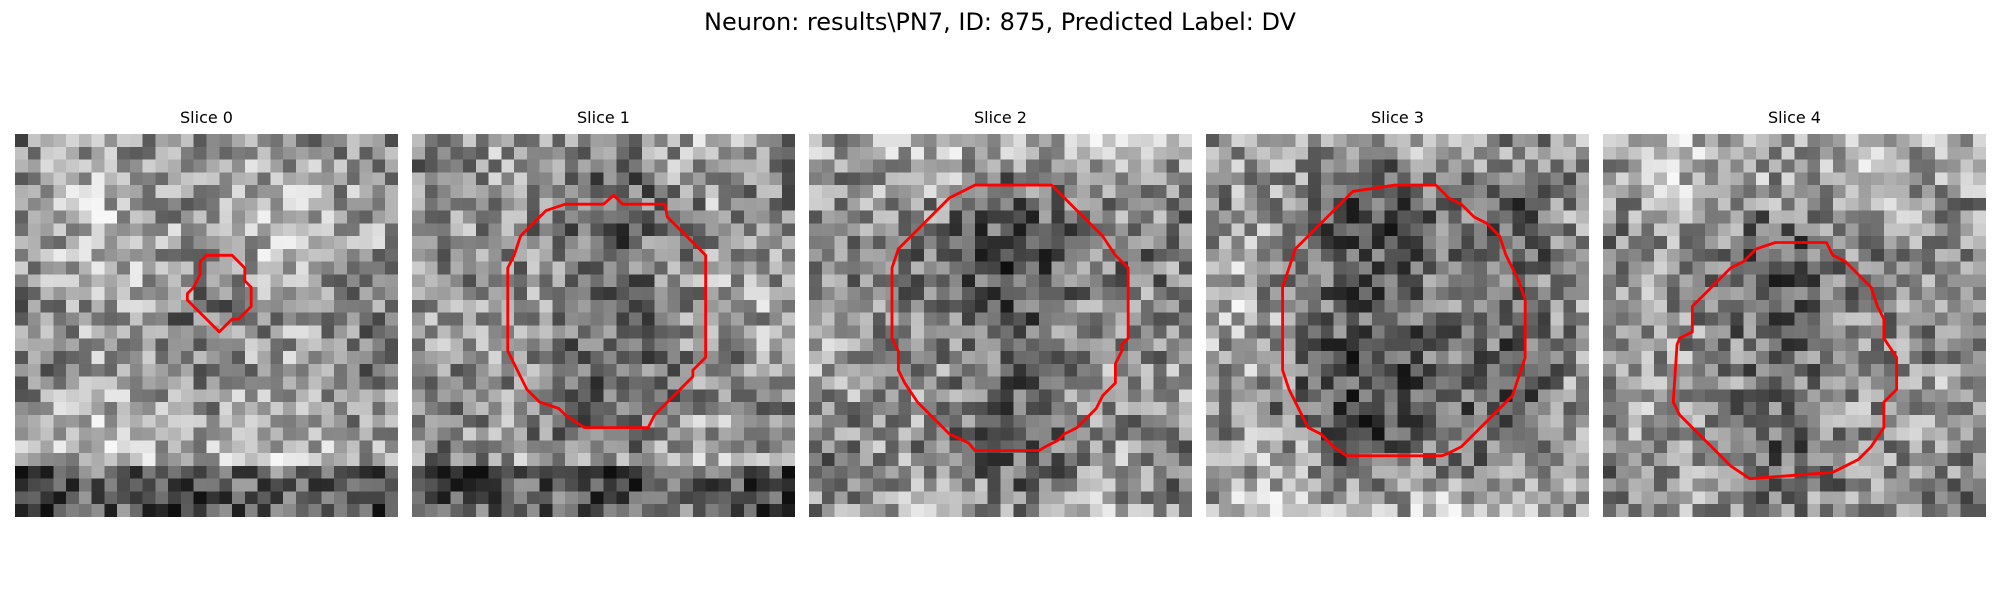 This screenshot has height=600, width=2000. I want to click on pixel-grid, so click(603, 325).